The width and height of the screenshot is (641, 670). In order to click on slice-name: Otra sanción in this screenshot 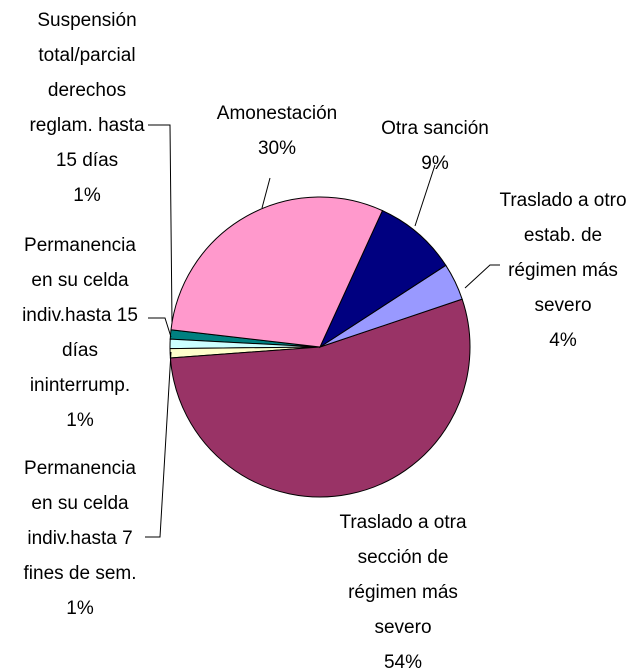, I will do `click(435, 128)`.